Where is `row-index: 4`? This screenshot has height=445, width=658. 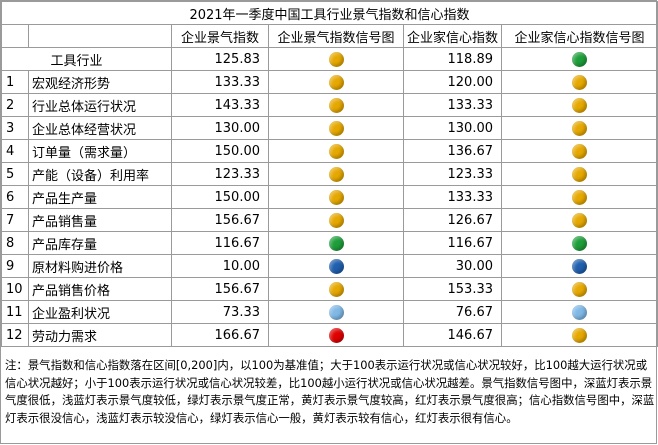 row-index: 4 is located at coordinates (15, 151).